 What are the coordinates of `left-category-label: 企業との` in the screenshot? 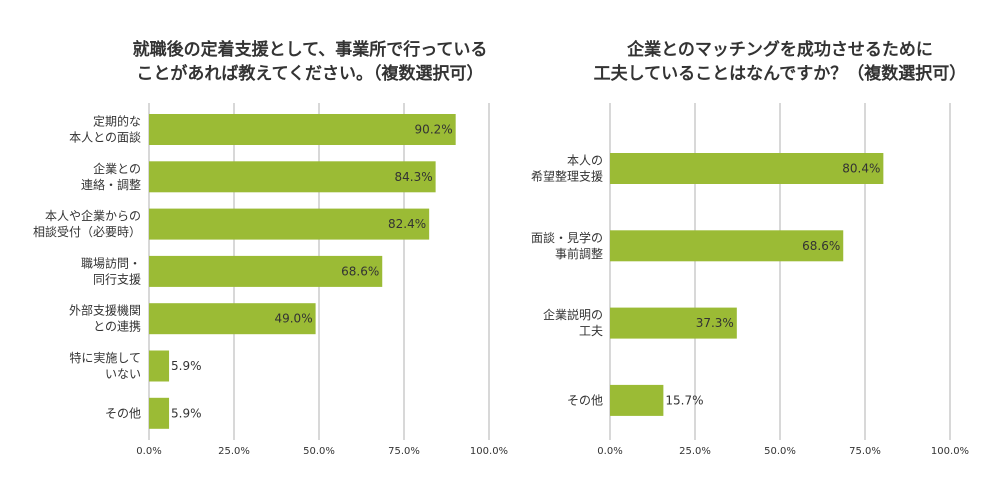 It's located at (117, 168).